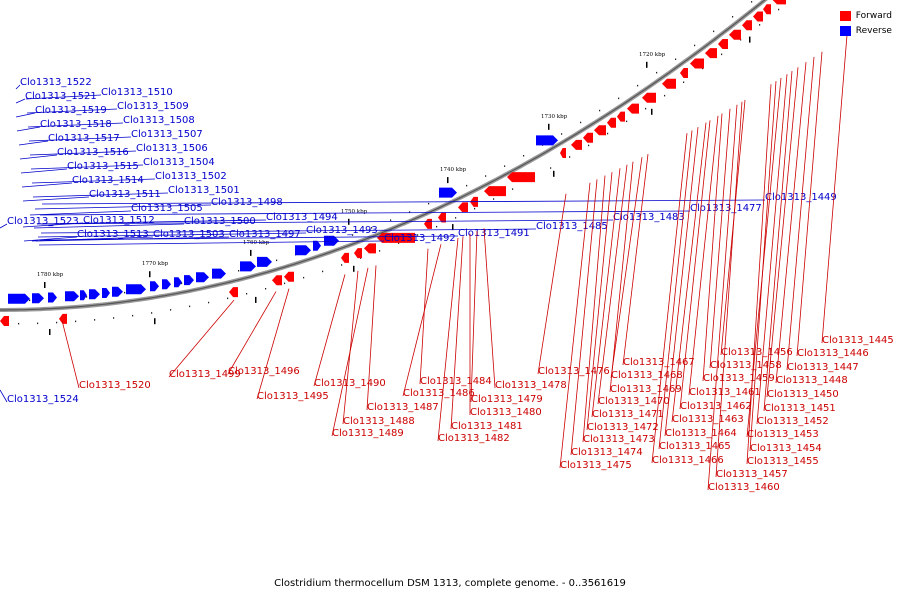 Image resolution: width=900 pixels, height=600 pixels. What do you see at coordinates (739, 378) in the screenshot?
I see `gene-forward-label: Clo1313_1459` at bounding box center [739, 378].